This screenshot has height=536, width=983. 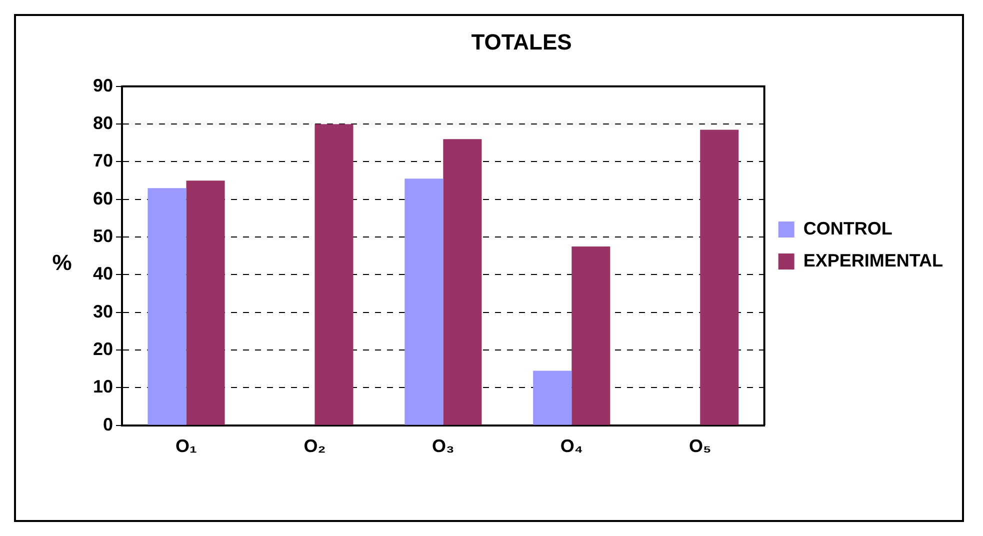 I want to click on y-tick-label: 10, so click(x=103, y=386).